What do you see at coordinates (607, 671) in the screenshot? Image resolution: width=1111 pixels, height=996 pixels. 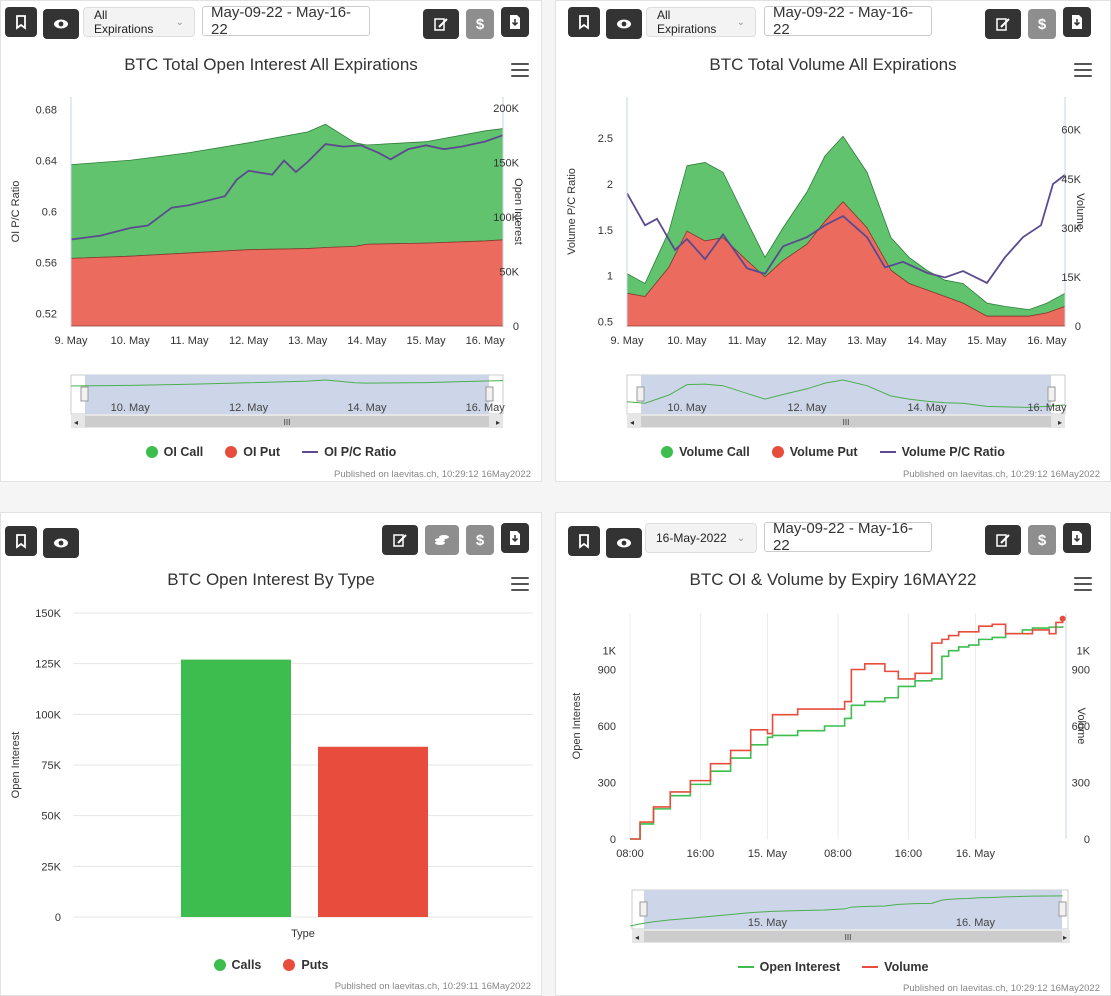 I see `y-tick-label: 900` at bounding box center [607, 671].